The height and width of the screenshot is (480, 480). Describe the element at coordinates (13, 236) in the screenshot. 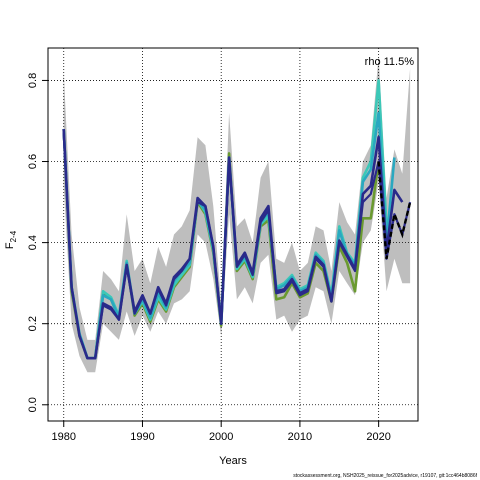

I see `y-axis-title-sub: 2-4` at that location.